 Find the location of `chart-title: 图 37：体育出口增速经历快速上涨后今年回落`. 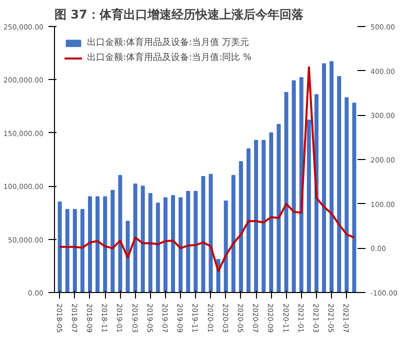

chart-title: 图 37：体育出口增速经历快速上涨后今年回落 is located at coordinates (179, 15).